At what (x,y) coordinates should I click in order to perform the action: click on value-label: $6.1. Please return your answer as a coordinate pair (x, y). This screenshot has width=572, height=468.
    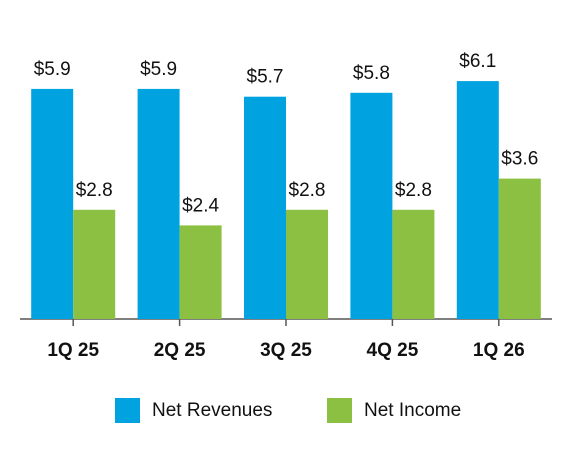
    Looking at the image, I should click on (477, 61).